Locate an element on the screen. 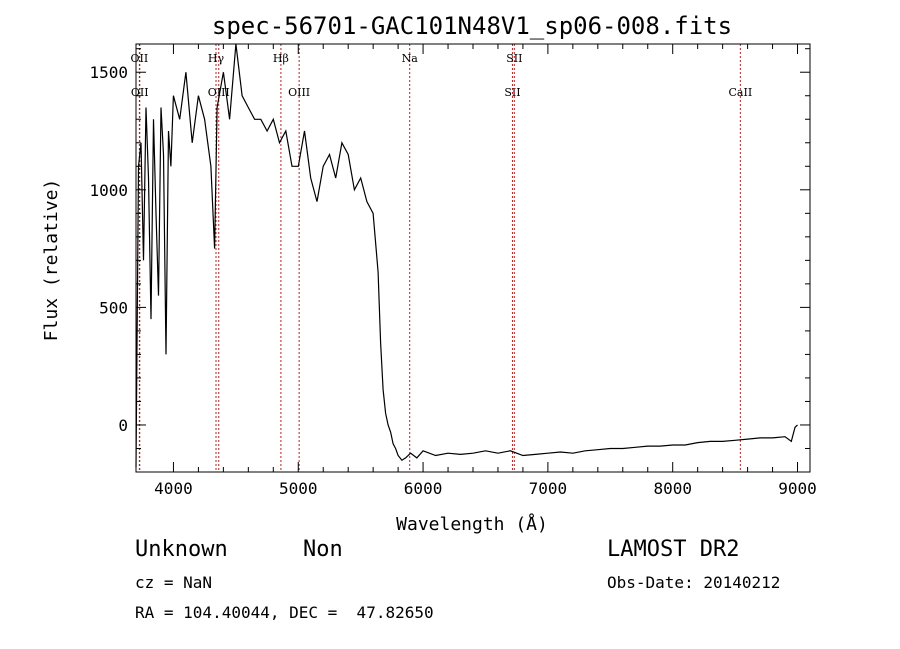  chart-title: spec-56701-GAC101N48V1_sp06-008.fits is located at coordinates (472, 26).